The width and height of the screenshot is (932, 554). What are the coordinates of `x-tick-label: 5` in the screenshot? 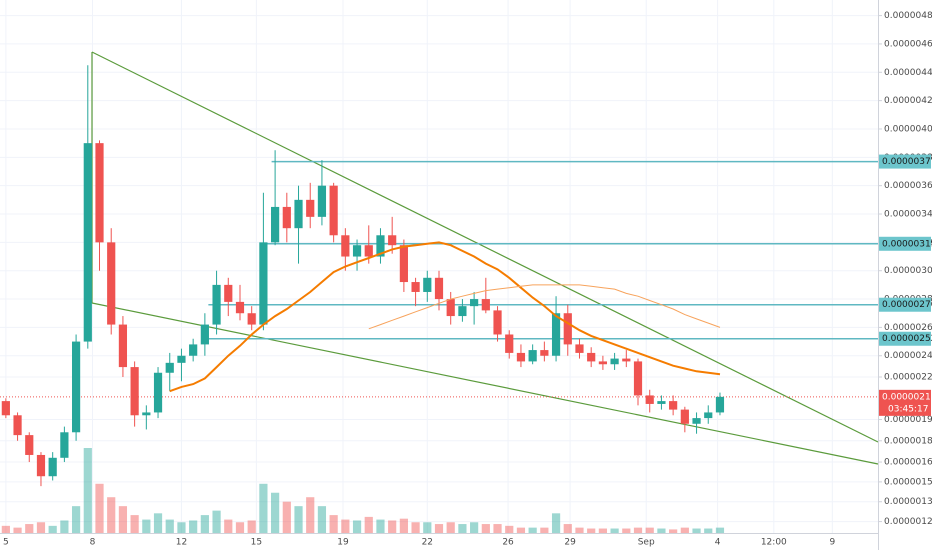 It's located at (6, 543).